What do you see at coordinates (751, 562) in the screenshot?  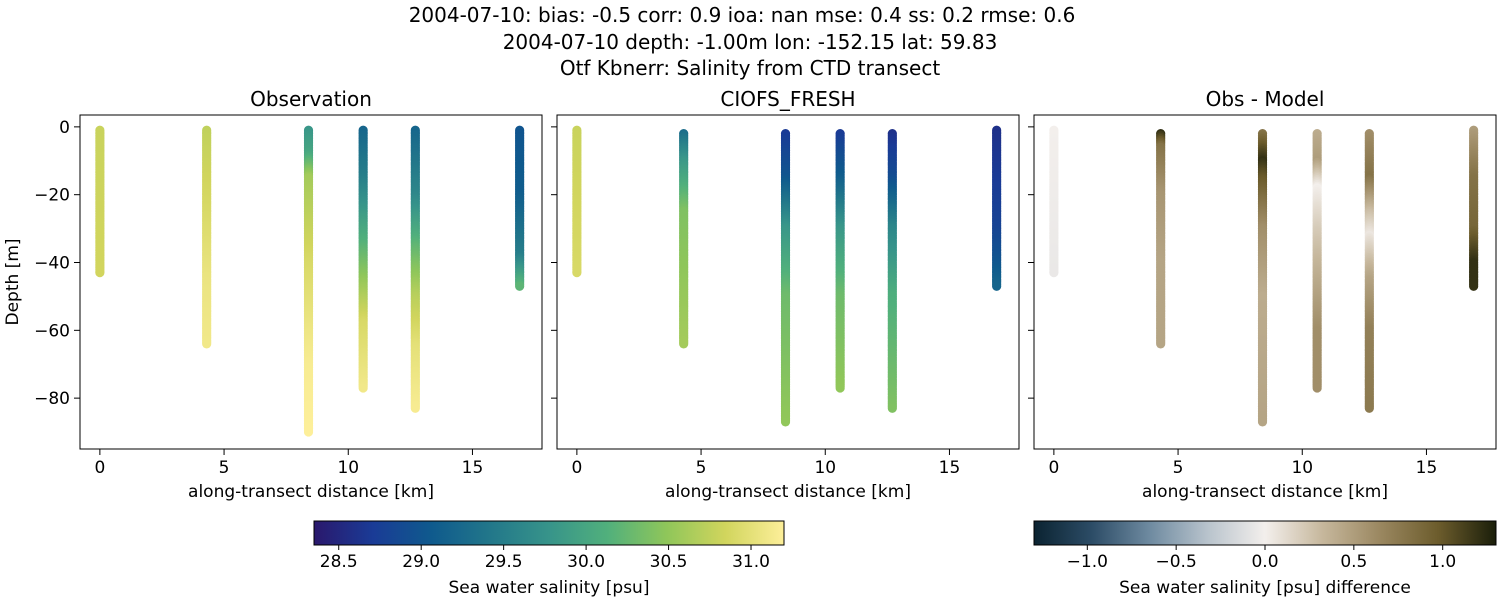 I see `colorbar-tick-label: 31.0` at bounding box center [751, 562].